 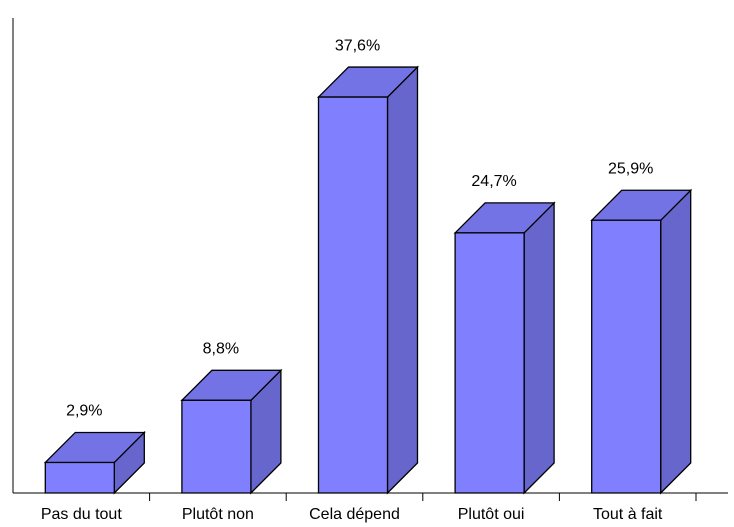 What do you see at coordinates (82, 514) in the screenshot?
I see `x-tick-label: Pas du tout` at bounding box center [82, 514].